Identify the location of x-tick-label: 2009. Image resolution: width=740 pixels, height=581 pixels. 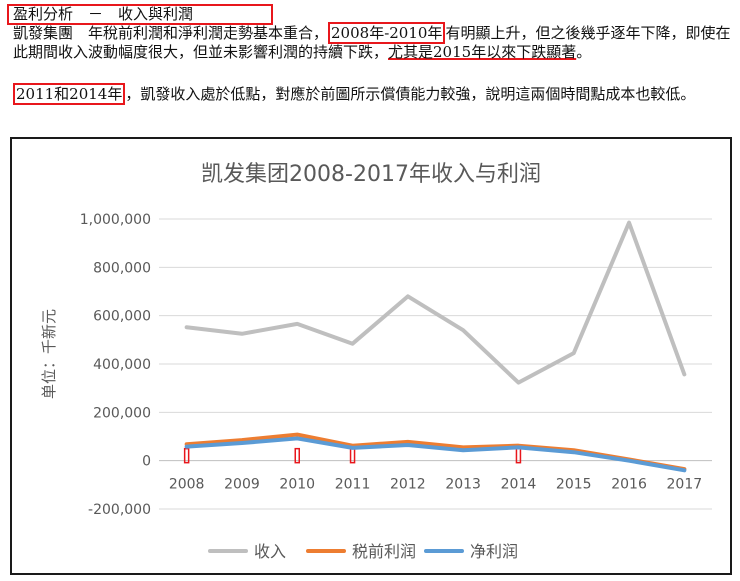
(242, 485).